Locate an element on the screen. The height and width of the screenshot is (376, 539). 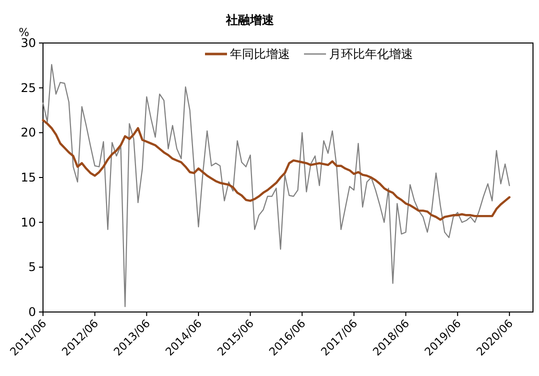
y-tick-label: 5 is located at coordinates (32, 267).